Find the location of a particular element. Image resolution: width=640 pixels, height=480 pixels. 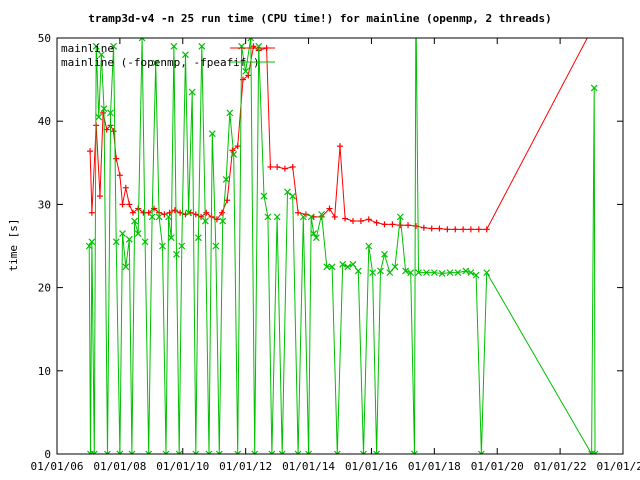

y-tick-label: 30 is located at coordinates (44, 204).